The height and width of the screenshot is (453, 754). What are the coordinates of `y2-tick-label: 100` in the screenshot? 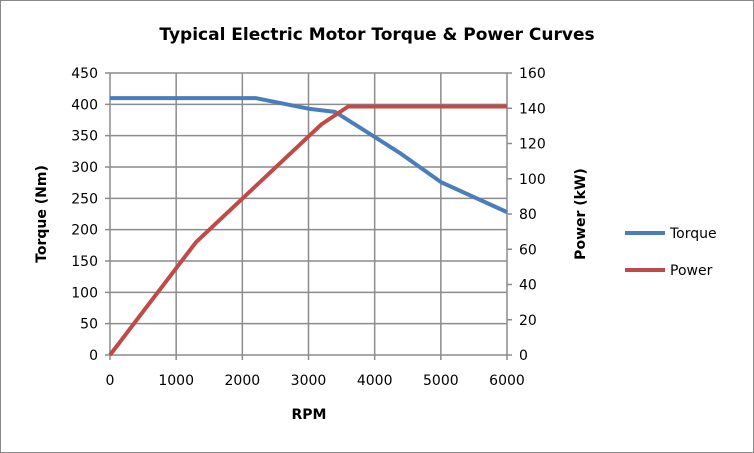 It's located at (532, 180).